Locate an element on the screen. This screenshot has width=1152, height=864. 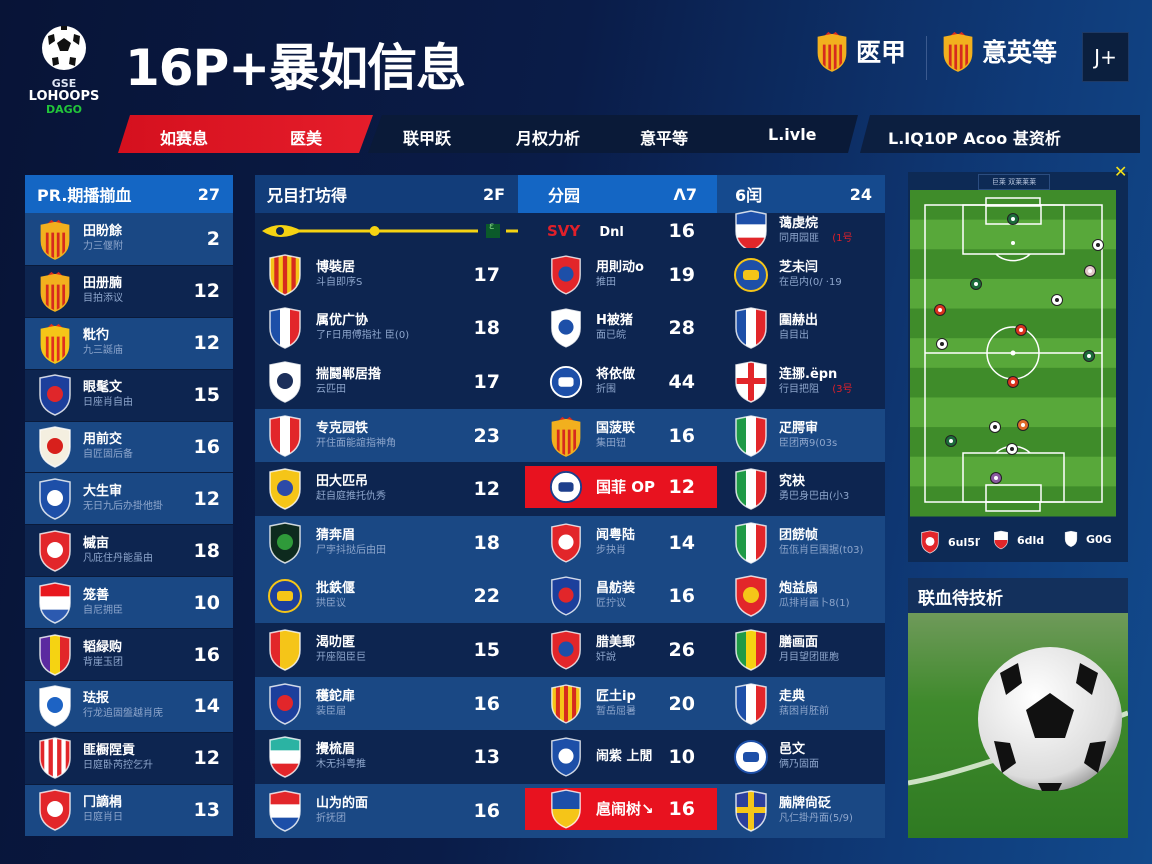
team-value: 20 is located at coordinates (681, 703).